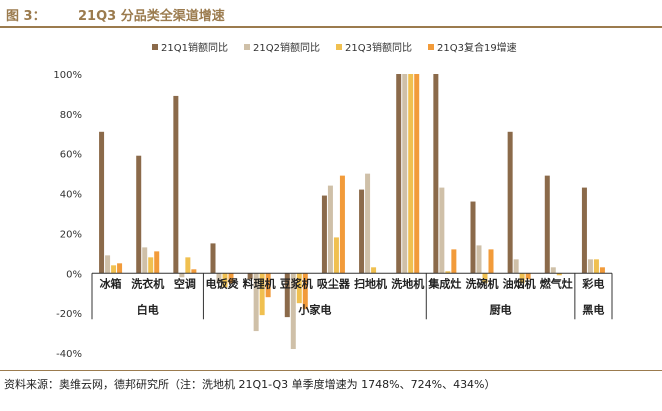  What do you see at coordinates (331, 27) in the screenshot?
I see `title-divider` at bounding box center [331, 27].